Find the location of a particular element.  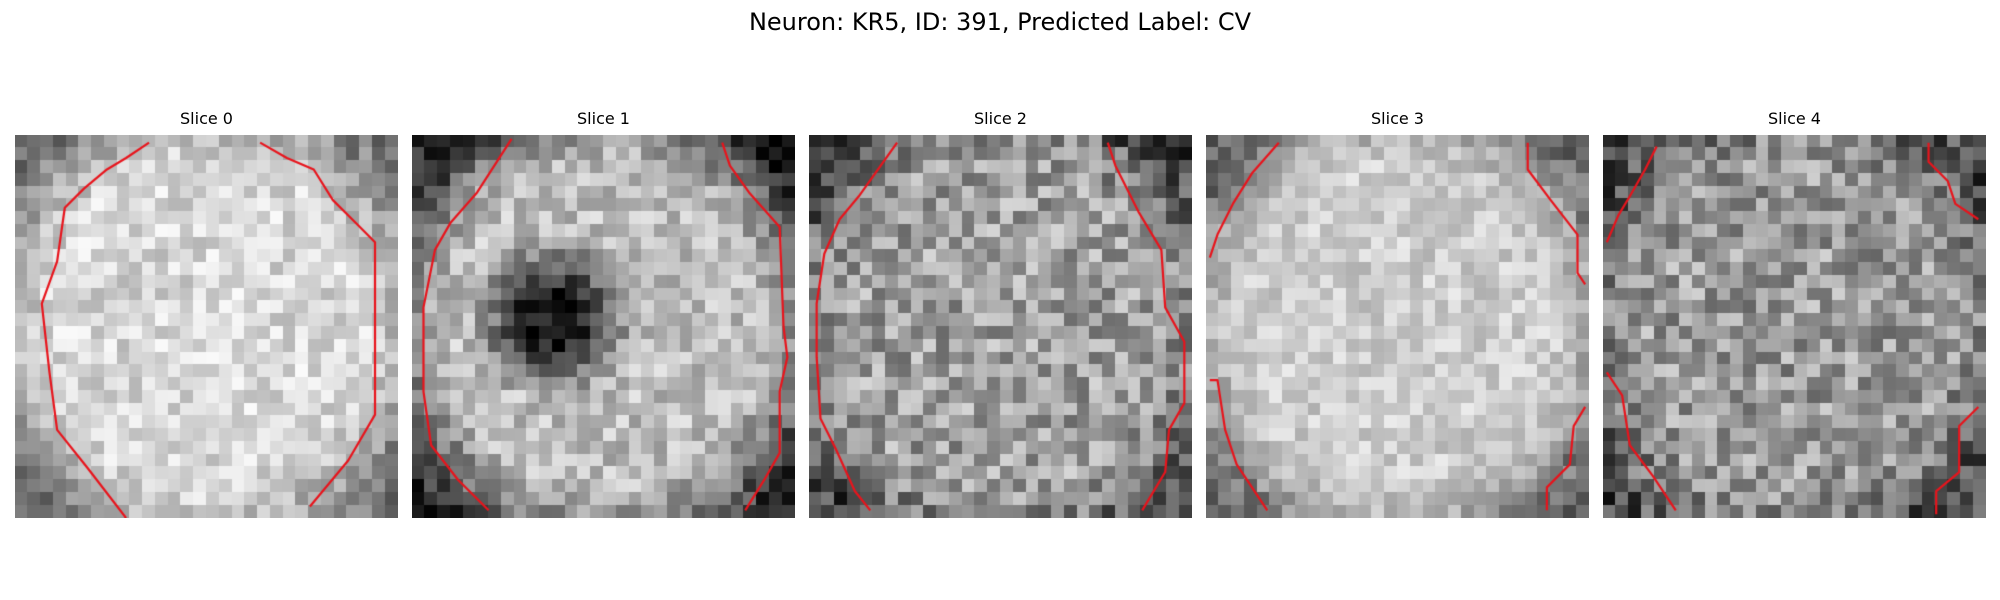

slice-title: Slice 3 is located at coordinates (1397, 118).